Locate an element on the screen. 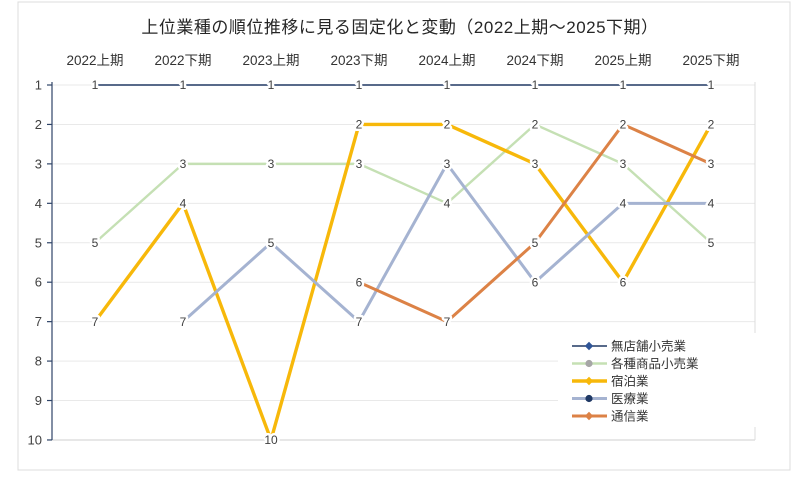 The image size is (800, 479). x-axis-category-label: 2022下期 is located at coordinates (182, 60).